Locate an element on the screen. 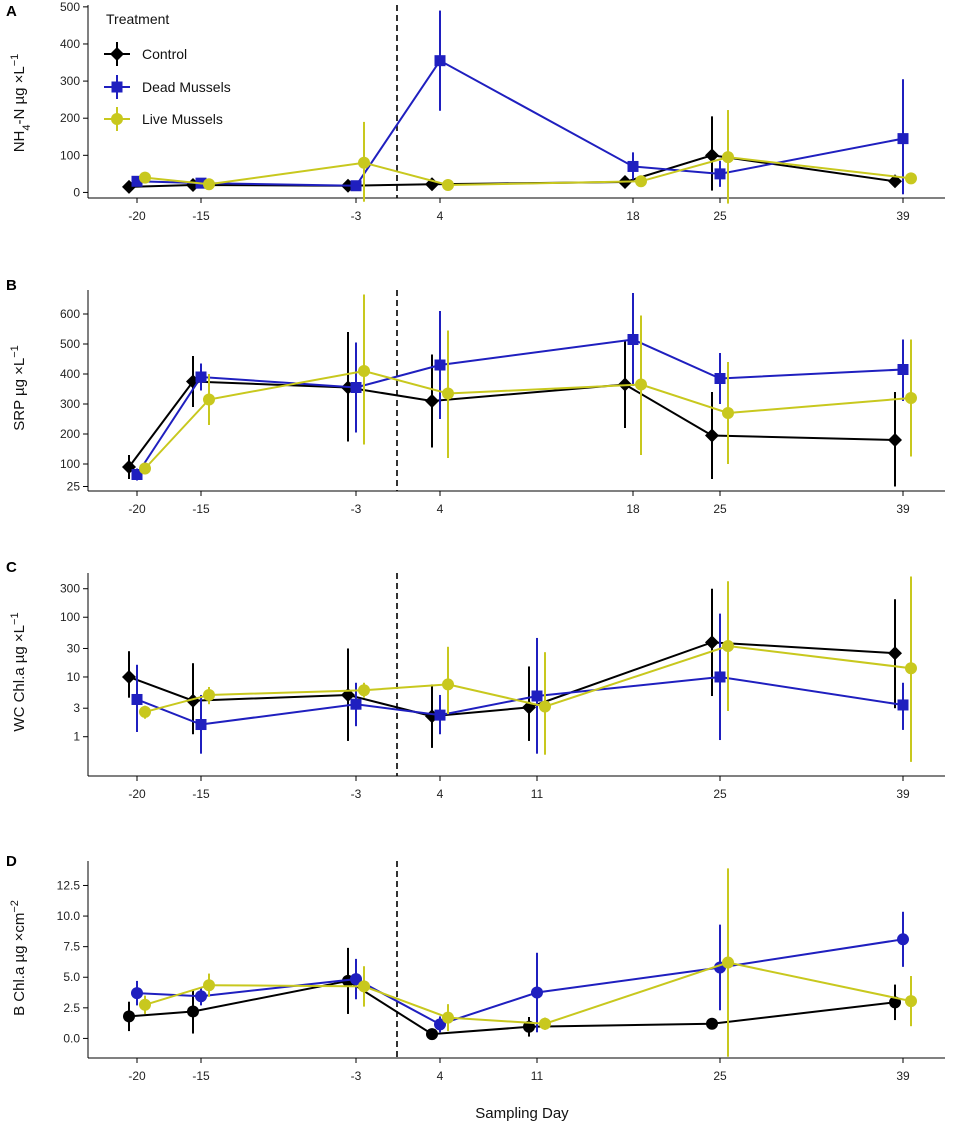 This screenshot has width=957, height=1128. panel-b-ytick-label: 300 is located at coordinates (70, 404).